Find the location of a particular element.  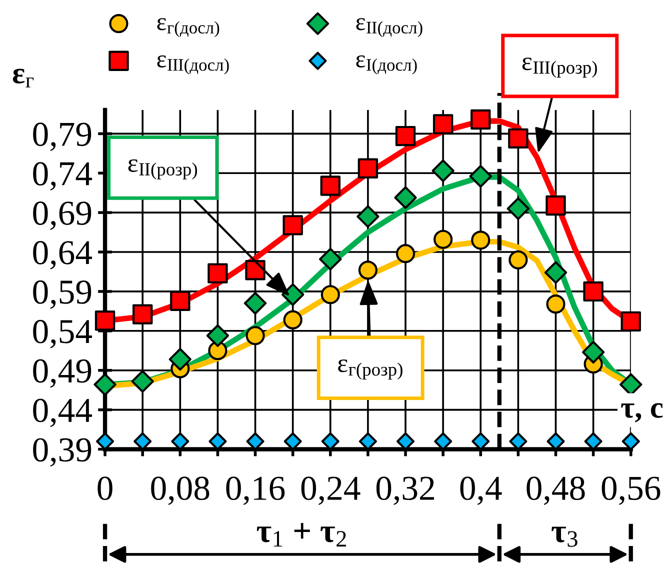

x-tick-label: 0,56 is located at coordinates (631, 491).